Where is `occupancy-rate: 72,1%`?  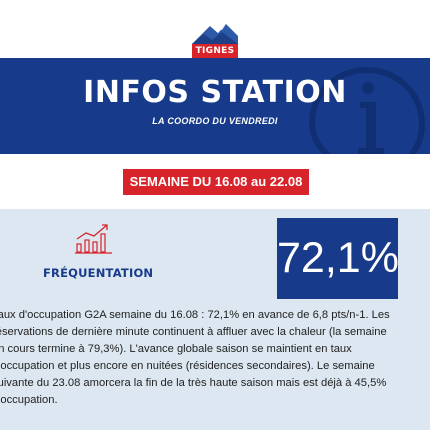
occupancy-rate: 72,1% is located at coordinates (338, 258).